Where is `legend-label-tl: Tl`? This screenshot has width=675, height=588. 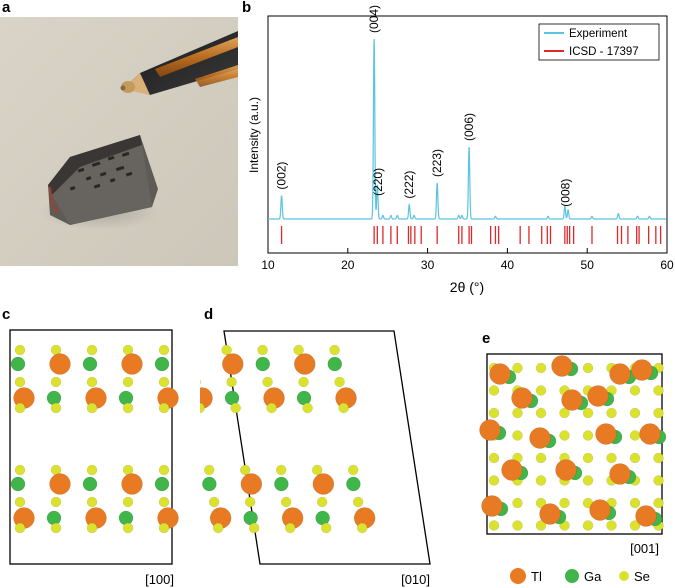 legend-label-tl: Tl is located at coordinates (536, 576).